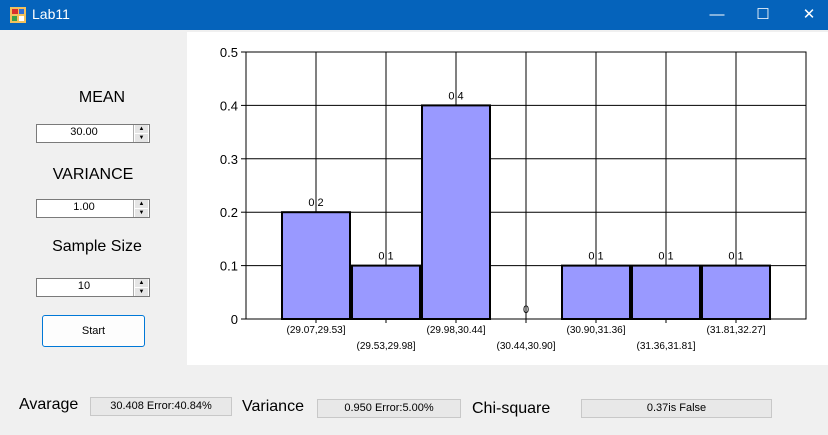 This screenshot has height=435, width=828. Describe the element at coordinates (84, 286) in the screenshot. I see `sample-size-value: 10` at that location.